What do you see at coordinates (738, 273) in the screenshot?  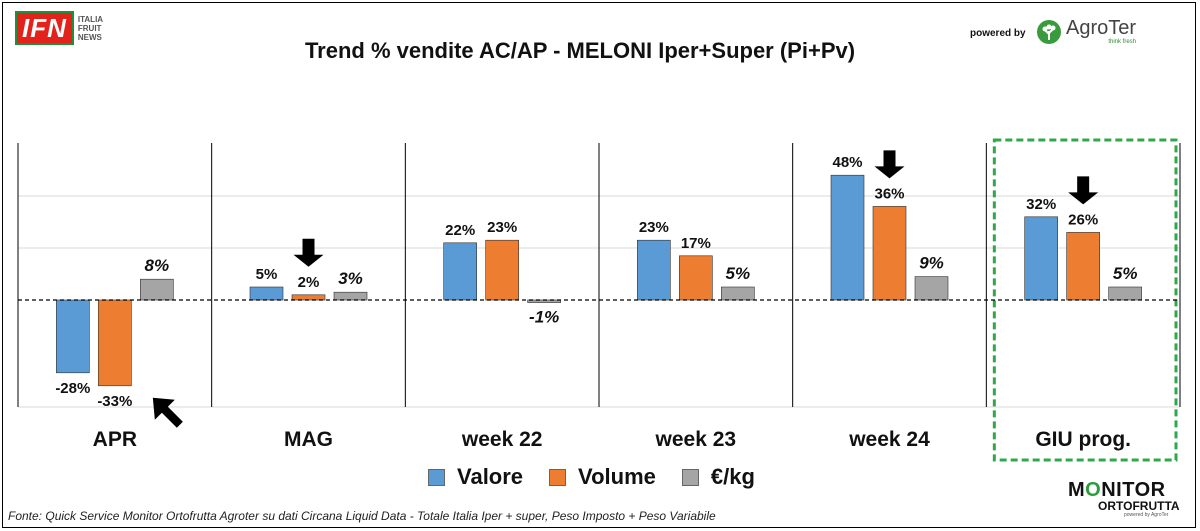 I see `data-label-kg-week-23: 5%` at bounding box center [738, 273].